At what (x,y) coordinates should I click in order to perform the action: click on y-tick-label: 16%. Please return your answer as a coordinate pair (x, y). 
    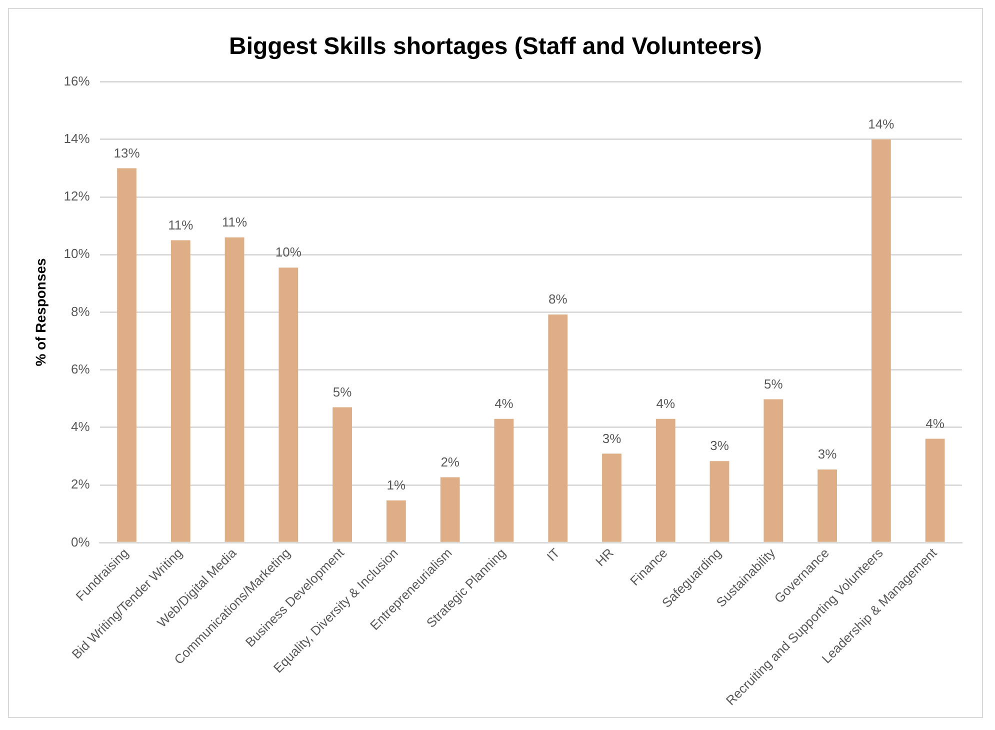
    Looking at the image, I should click on (77, 80).